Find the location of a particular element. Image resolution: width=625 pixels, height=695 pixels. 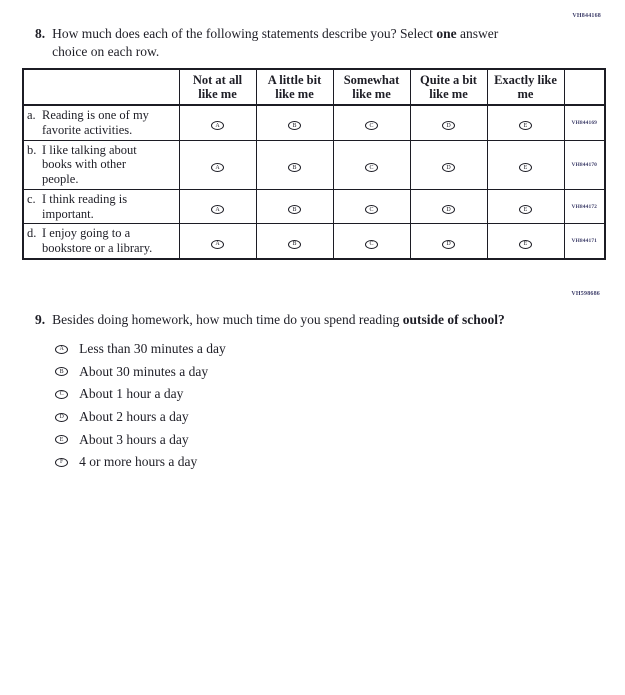

row-a-label: a. is located at coordinates (31, 115).